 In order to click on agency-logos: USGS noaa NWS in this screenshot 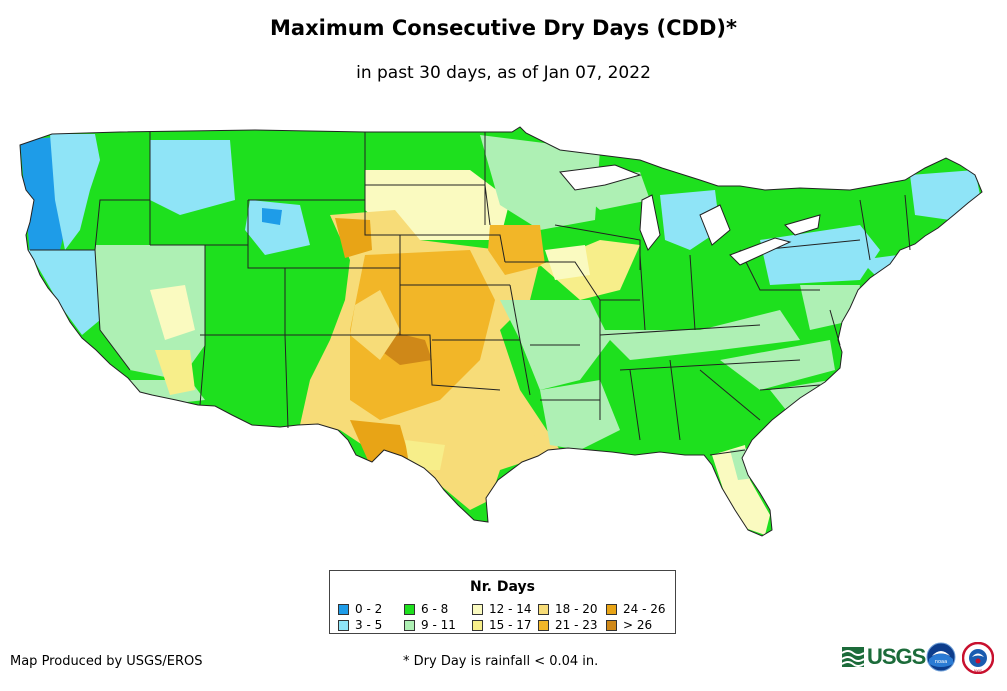, I will do `click(922, 658)`.